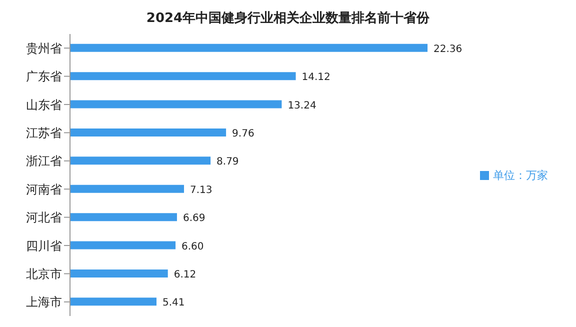 This screenshot has height=327, width=576. I want to click on y-tick-label: 江苏省, so click(44, 133).